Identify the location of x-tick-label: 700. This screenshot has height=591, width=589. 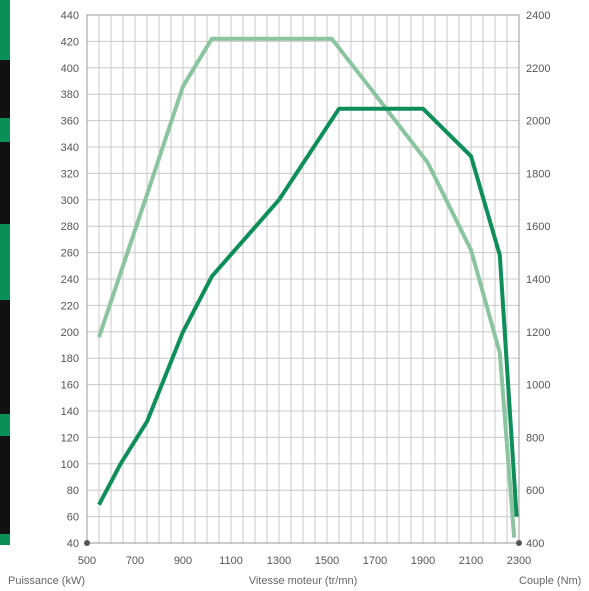
(135, 561).